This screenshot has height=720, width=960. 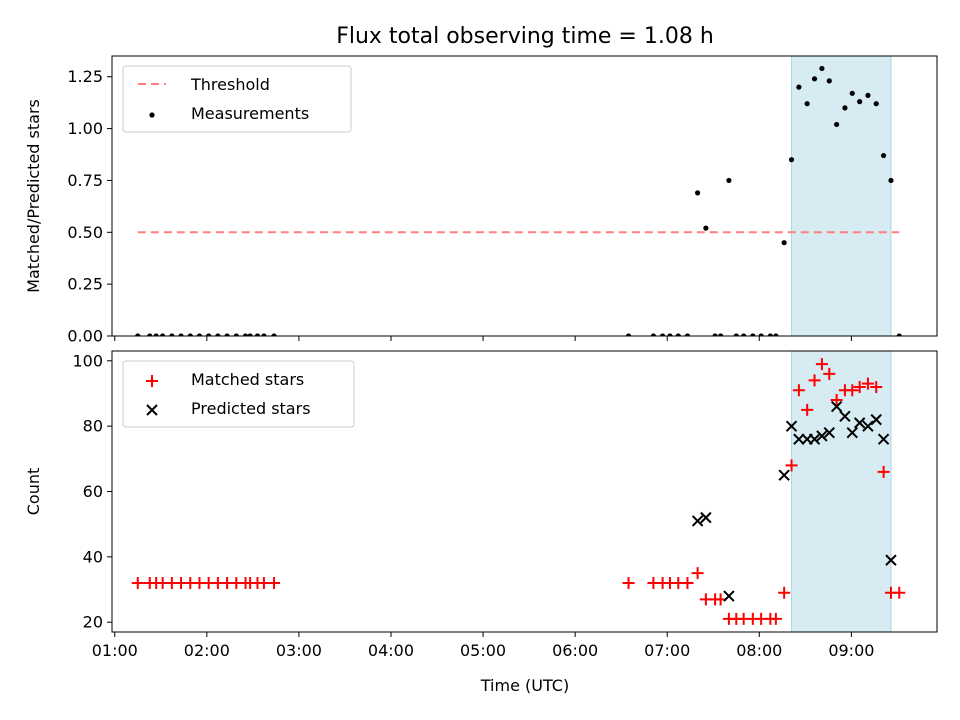 I want to click on x-tick-label: 08:00, so click(x=759, y=650).